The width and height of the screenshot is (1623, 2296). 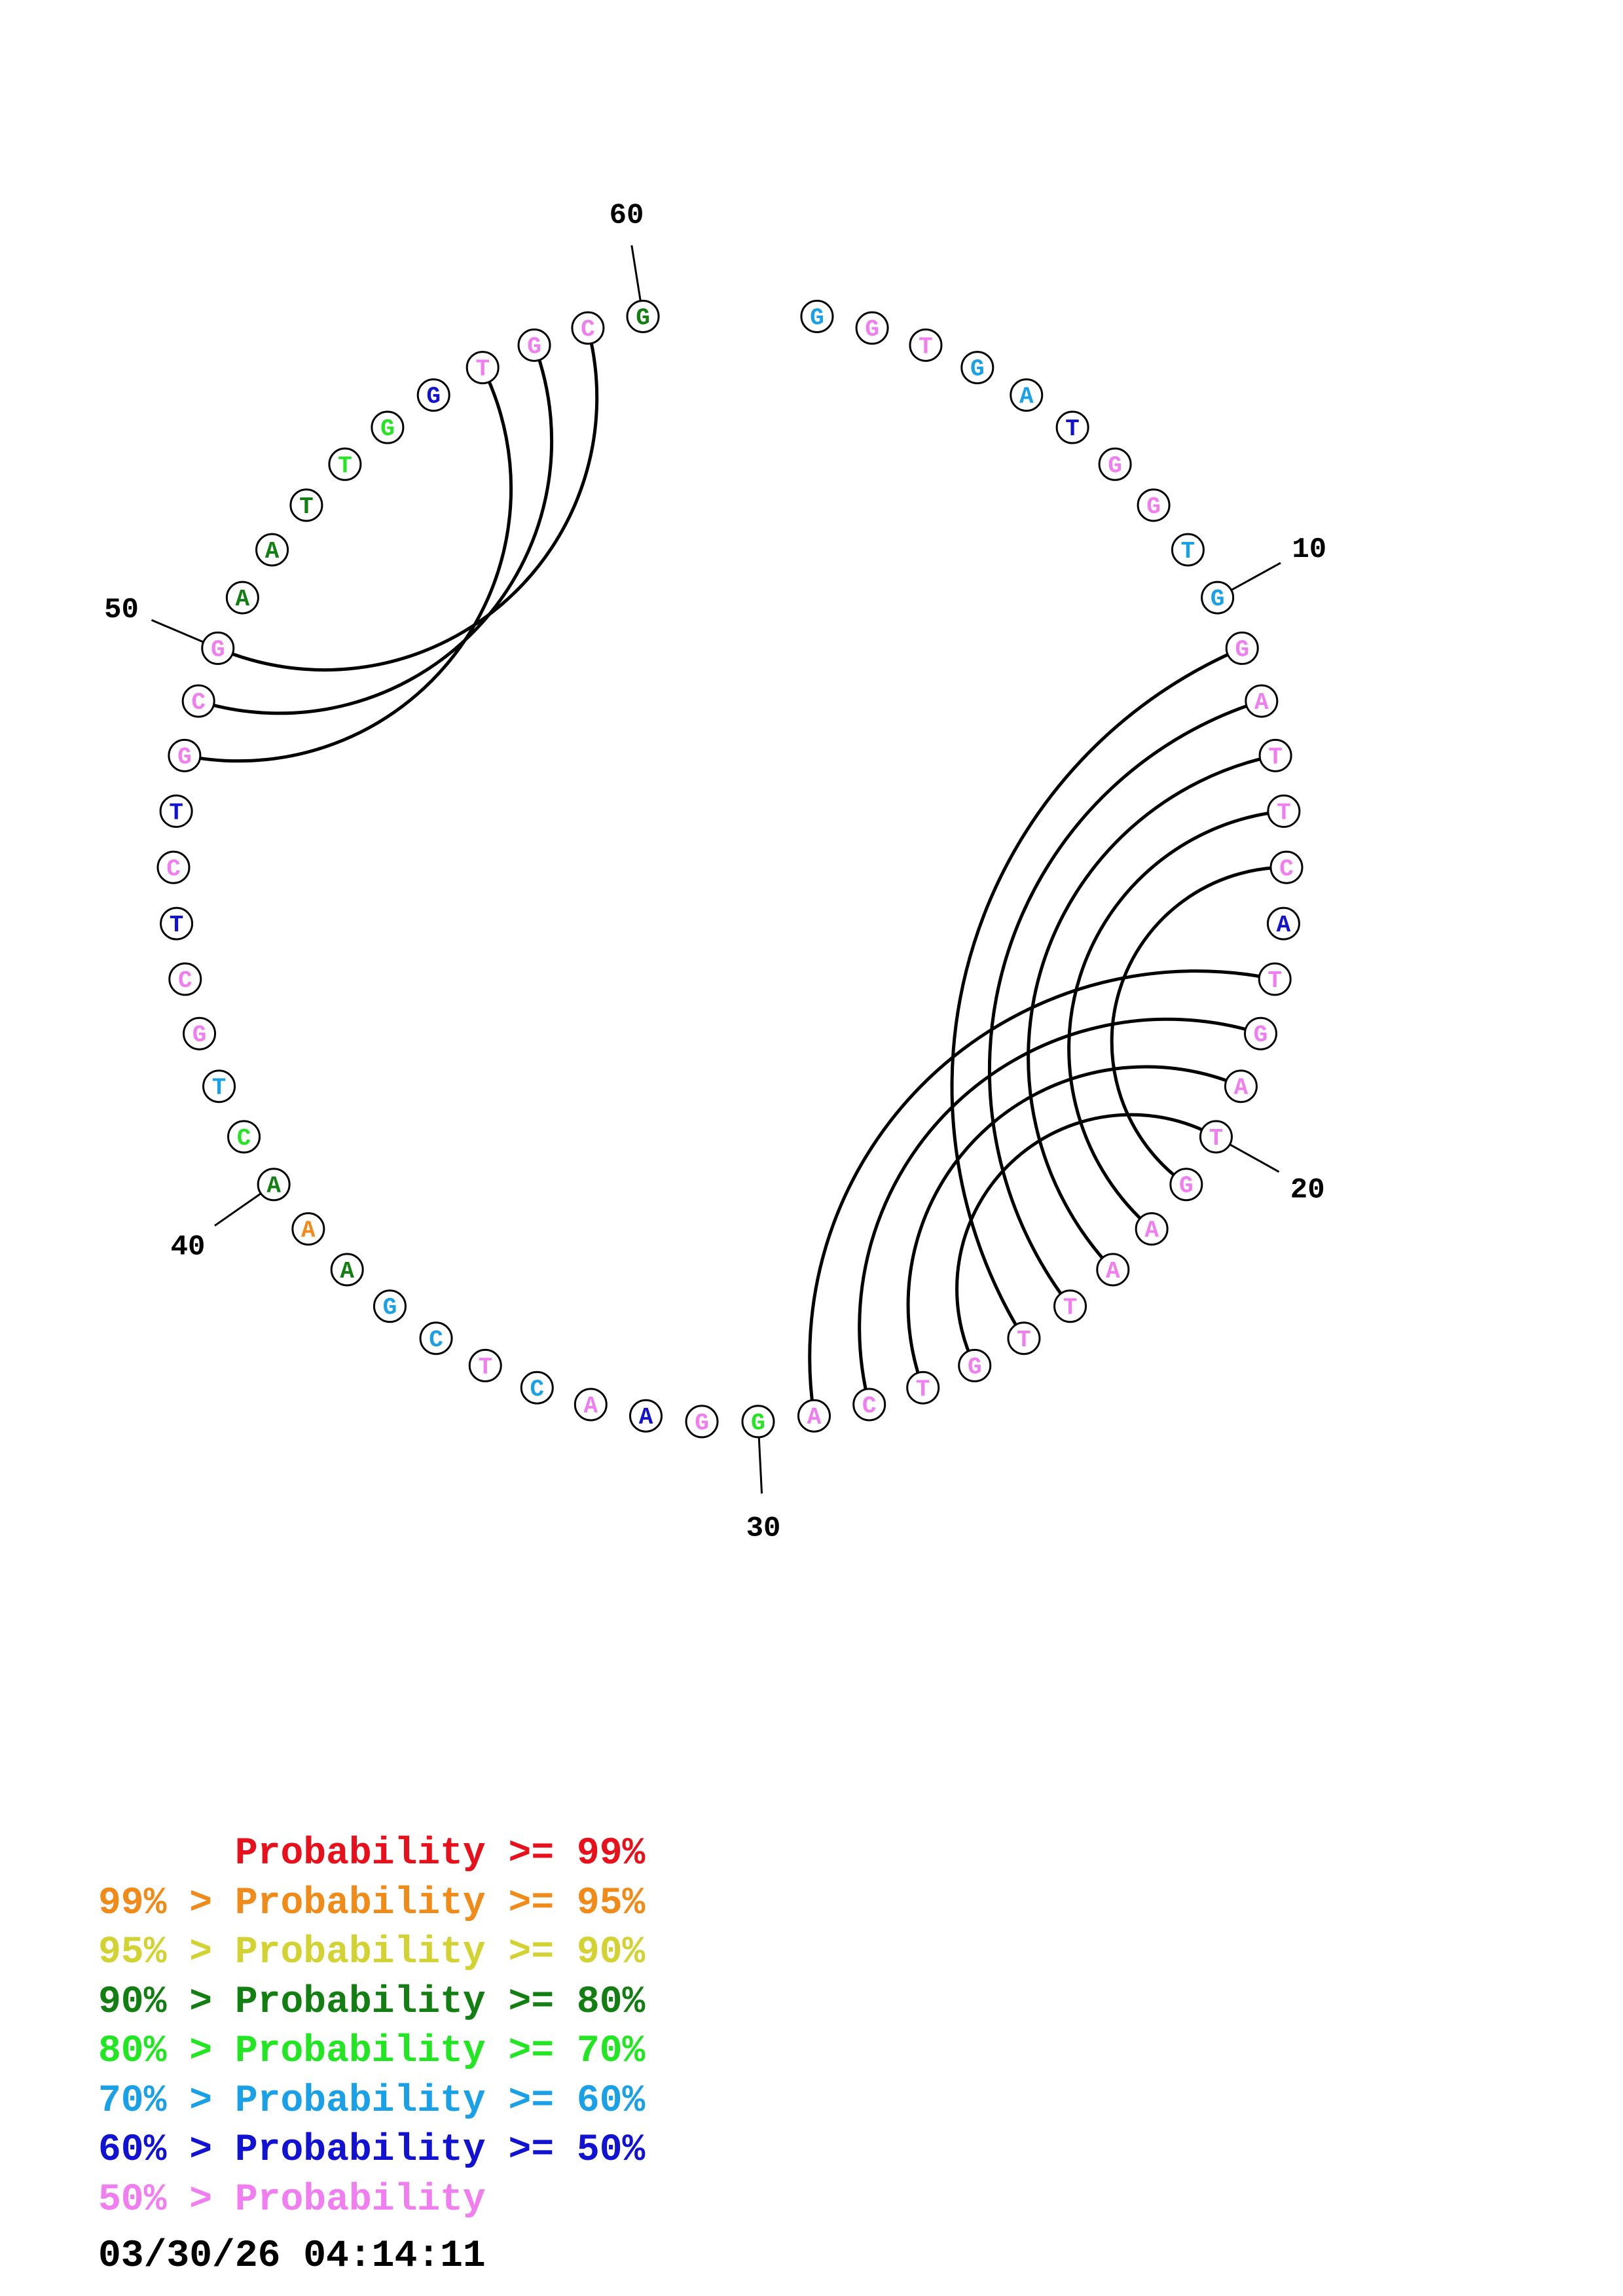 What do you see at coordinates (926, 346) in the screenshot?
I see `base-letter-3: T` at bounding box center [926, 346].